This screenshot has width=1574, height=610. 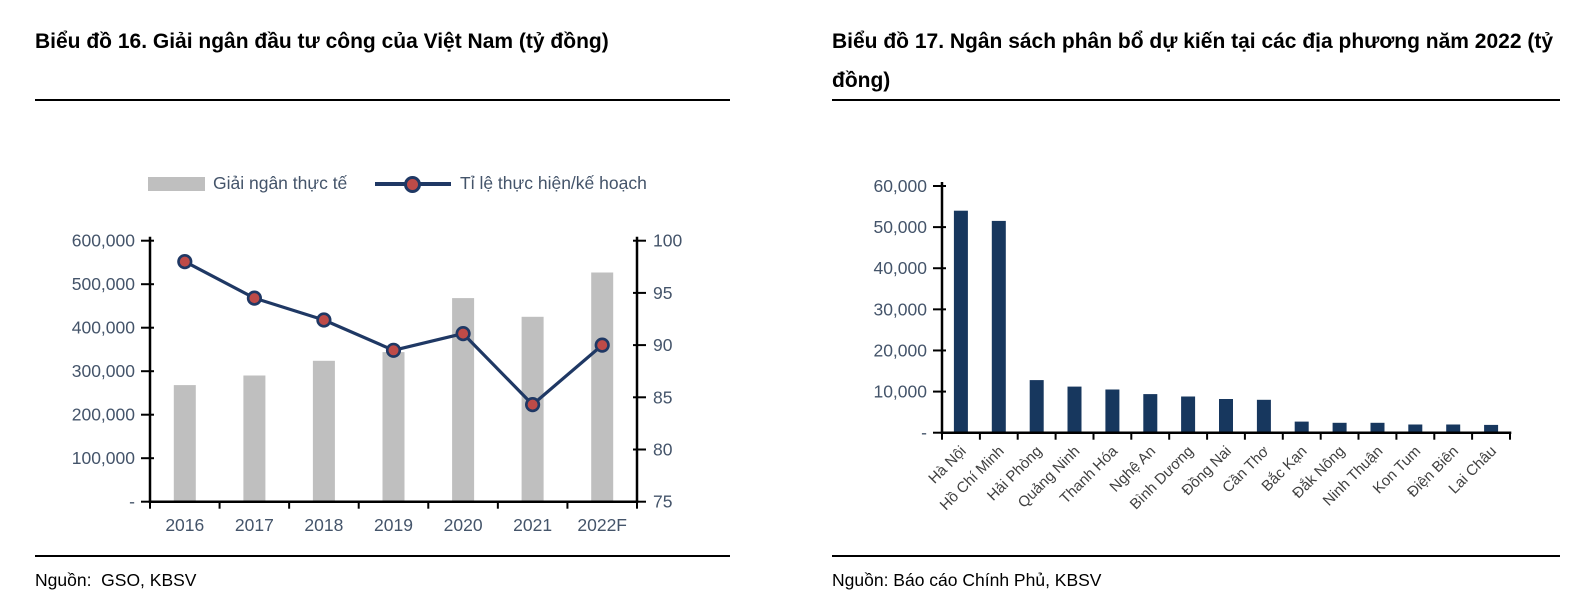 What do you see at coordinates (1301, 427) in the screenshot?
I see `bar-Bắc Kạn` at bounding box center [1301, 427].